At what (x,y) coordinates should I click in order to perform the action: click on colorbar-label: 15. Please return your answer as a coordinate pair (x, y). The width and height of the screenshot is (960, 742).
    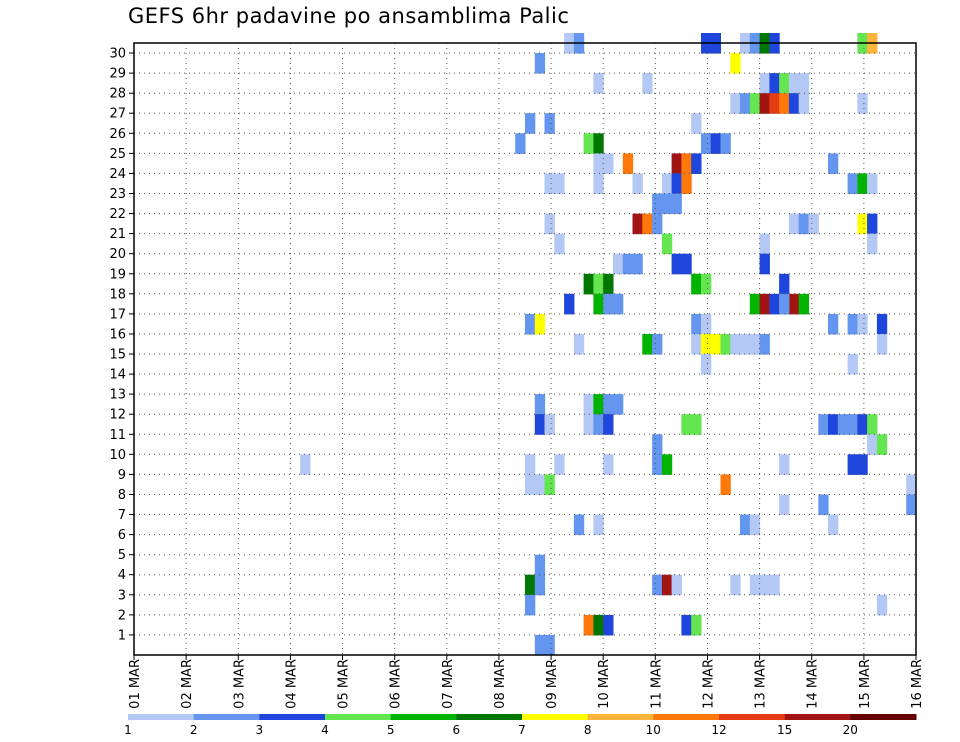
    Looking at the image, I should click on (784, 730).